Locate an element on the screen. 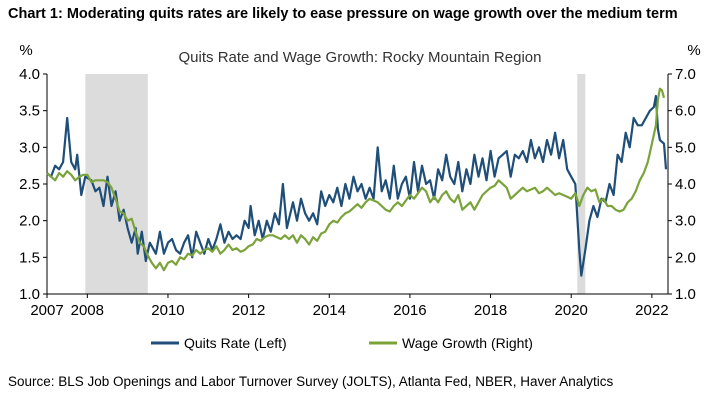 The height and width of the screenshot is (405, 725). x-tick-label: 2012 is located at coordinates (248, 310).